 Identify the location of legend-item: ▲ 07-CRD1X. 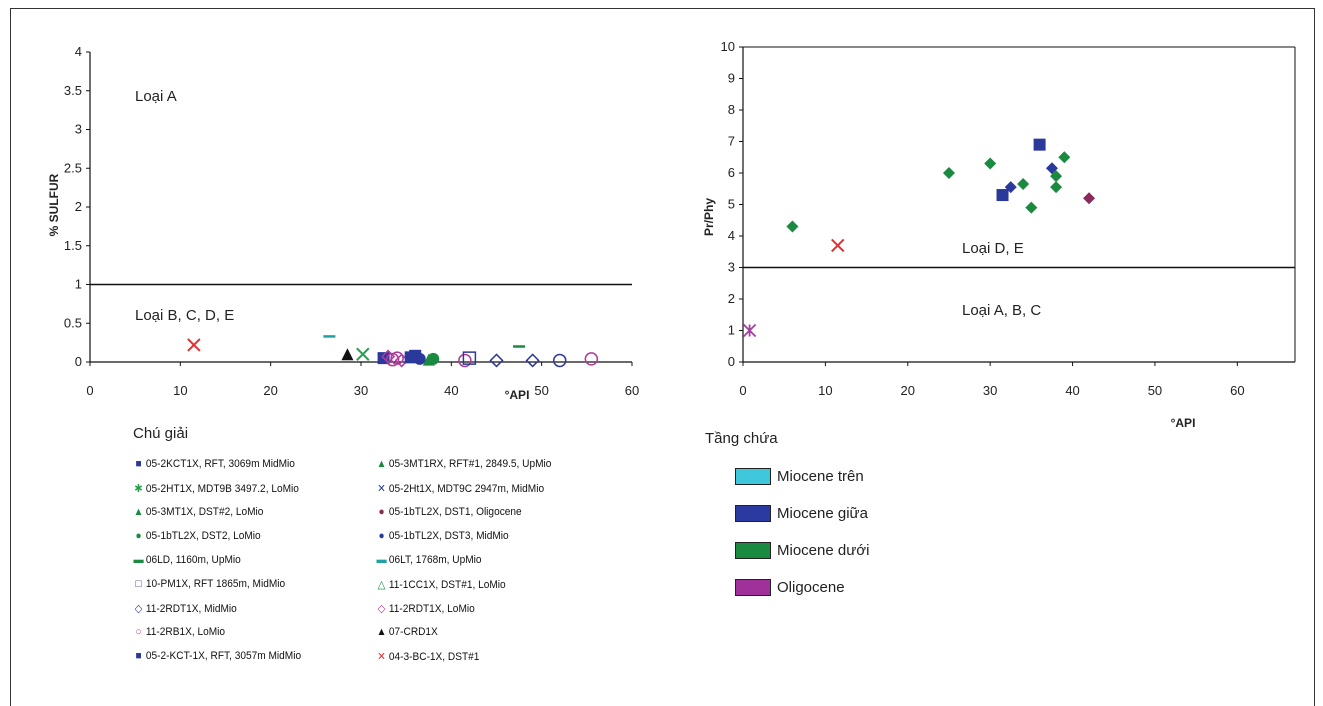
(407, 632).